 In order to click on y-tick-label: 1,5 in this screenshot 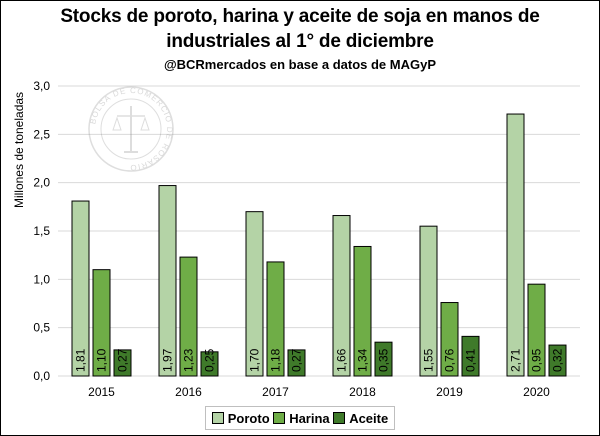, I will do `click(41, 231)`.